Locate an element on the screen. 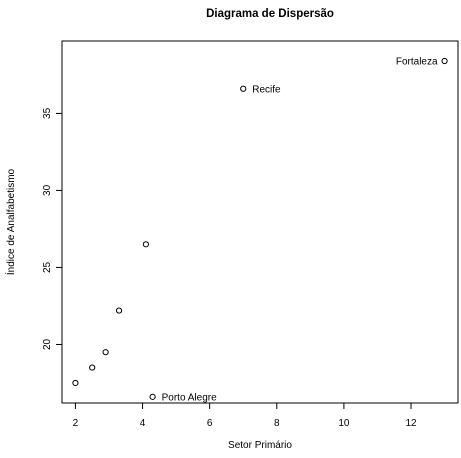 The height and width of the screenshot is (458, 461). chart-title: Diagrama de Dispersão is located at coordinates (270, 14).